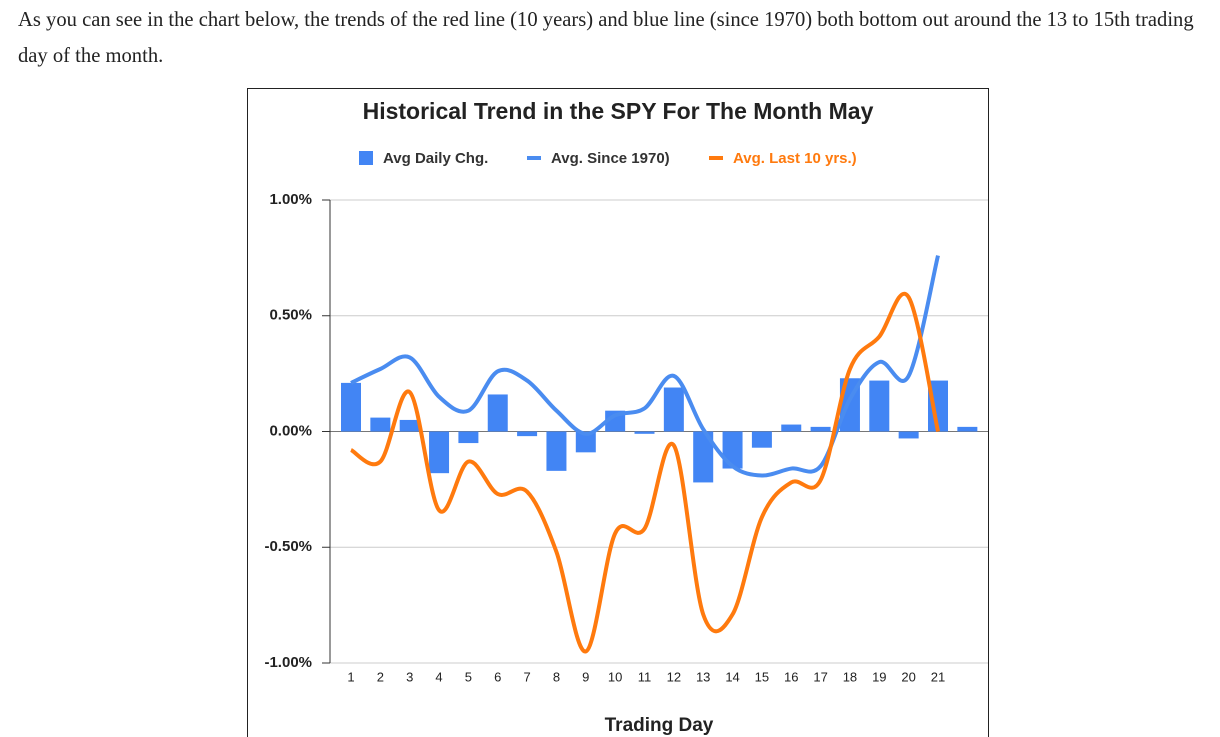 This screenshot has width=1220, height=737. What do you see at coordinates (468, 676) in the screenshot?
I see `x-tick-label: 5` at bounding box center [468, 676].